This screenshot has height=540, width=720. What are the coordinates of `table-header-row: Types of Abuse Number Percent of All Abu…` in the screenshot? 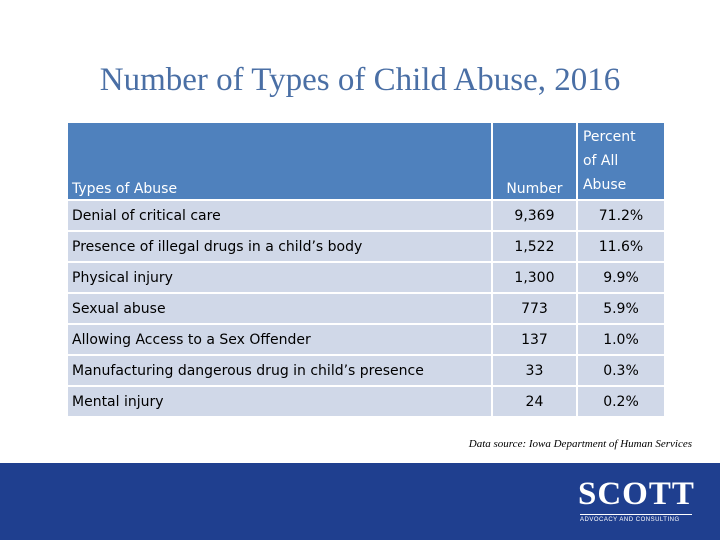 It's located at (366, 162).